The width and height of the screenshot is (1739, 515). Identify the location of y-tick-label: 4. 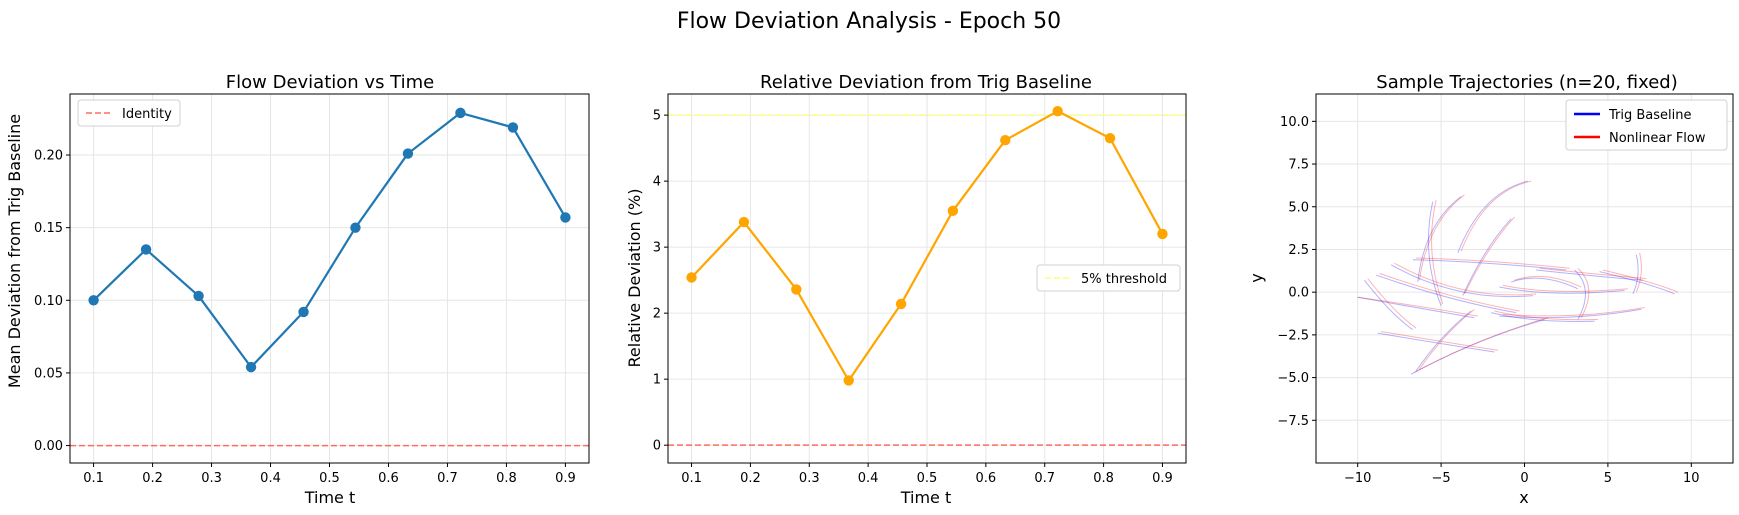
(657, 182).